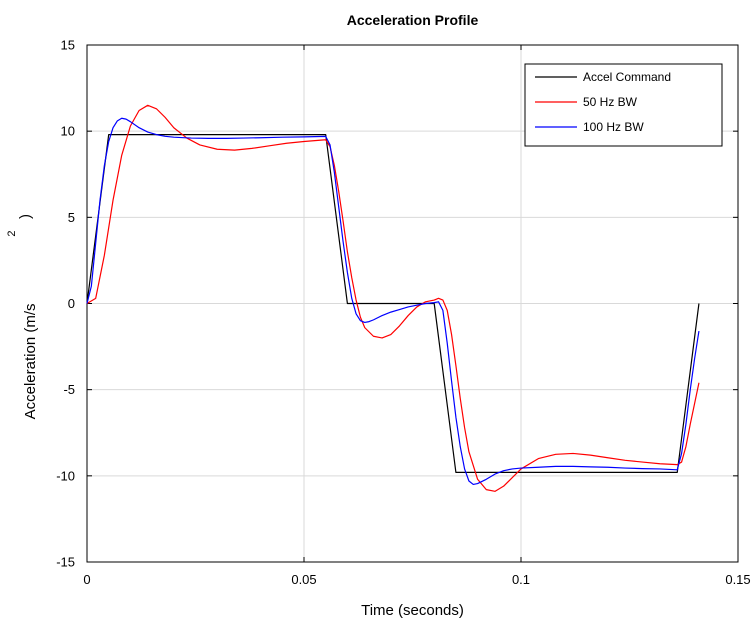 This screenshot has width=751, height=622. I want to click on y-axis-label-text: Acceleration (m/s, so click(30, 362).